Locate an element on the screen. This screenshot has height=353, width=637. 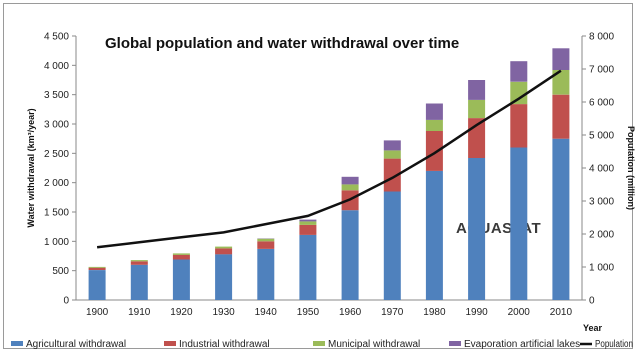
legend-label-0: Agricultural withdrawal is located at coordinates (76, 344).